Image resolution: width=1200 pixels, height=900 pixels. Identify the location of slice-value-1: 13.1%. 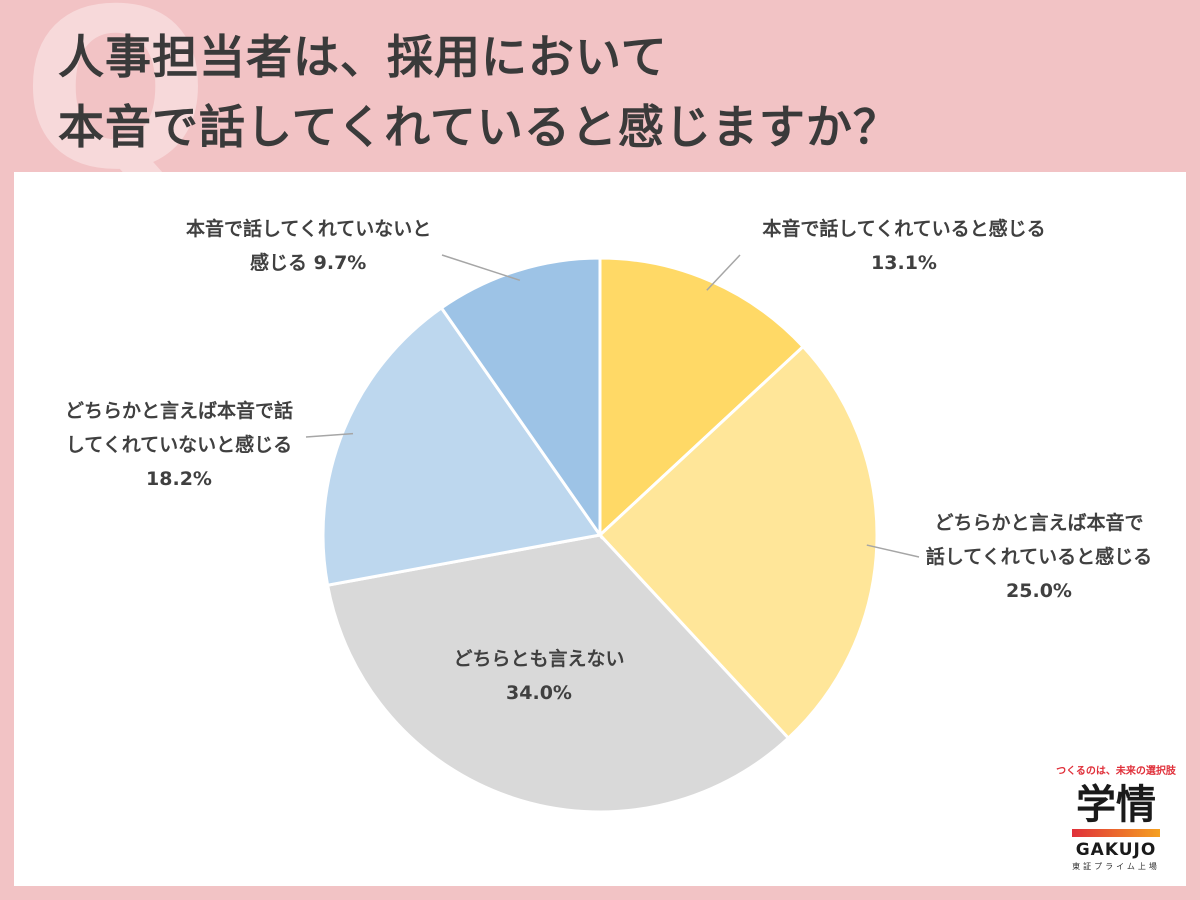
(904, 263).